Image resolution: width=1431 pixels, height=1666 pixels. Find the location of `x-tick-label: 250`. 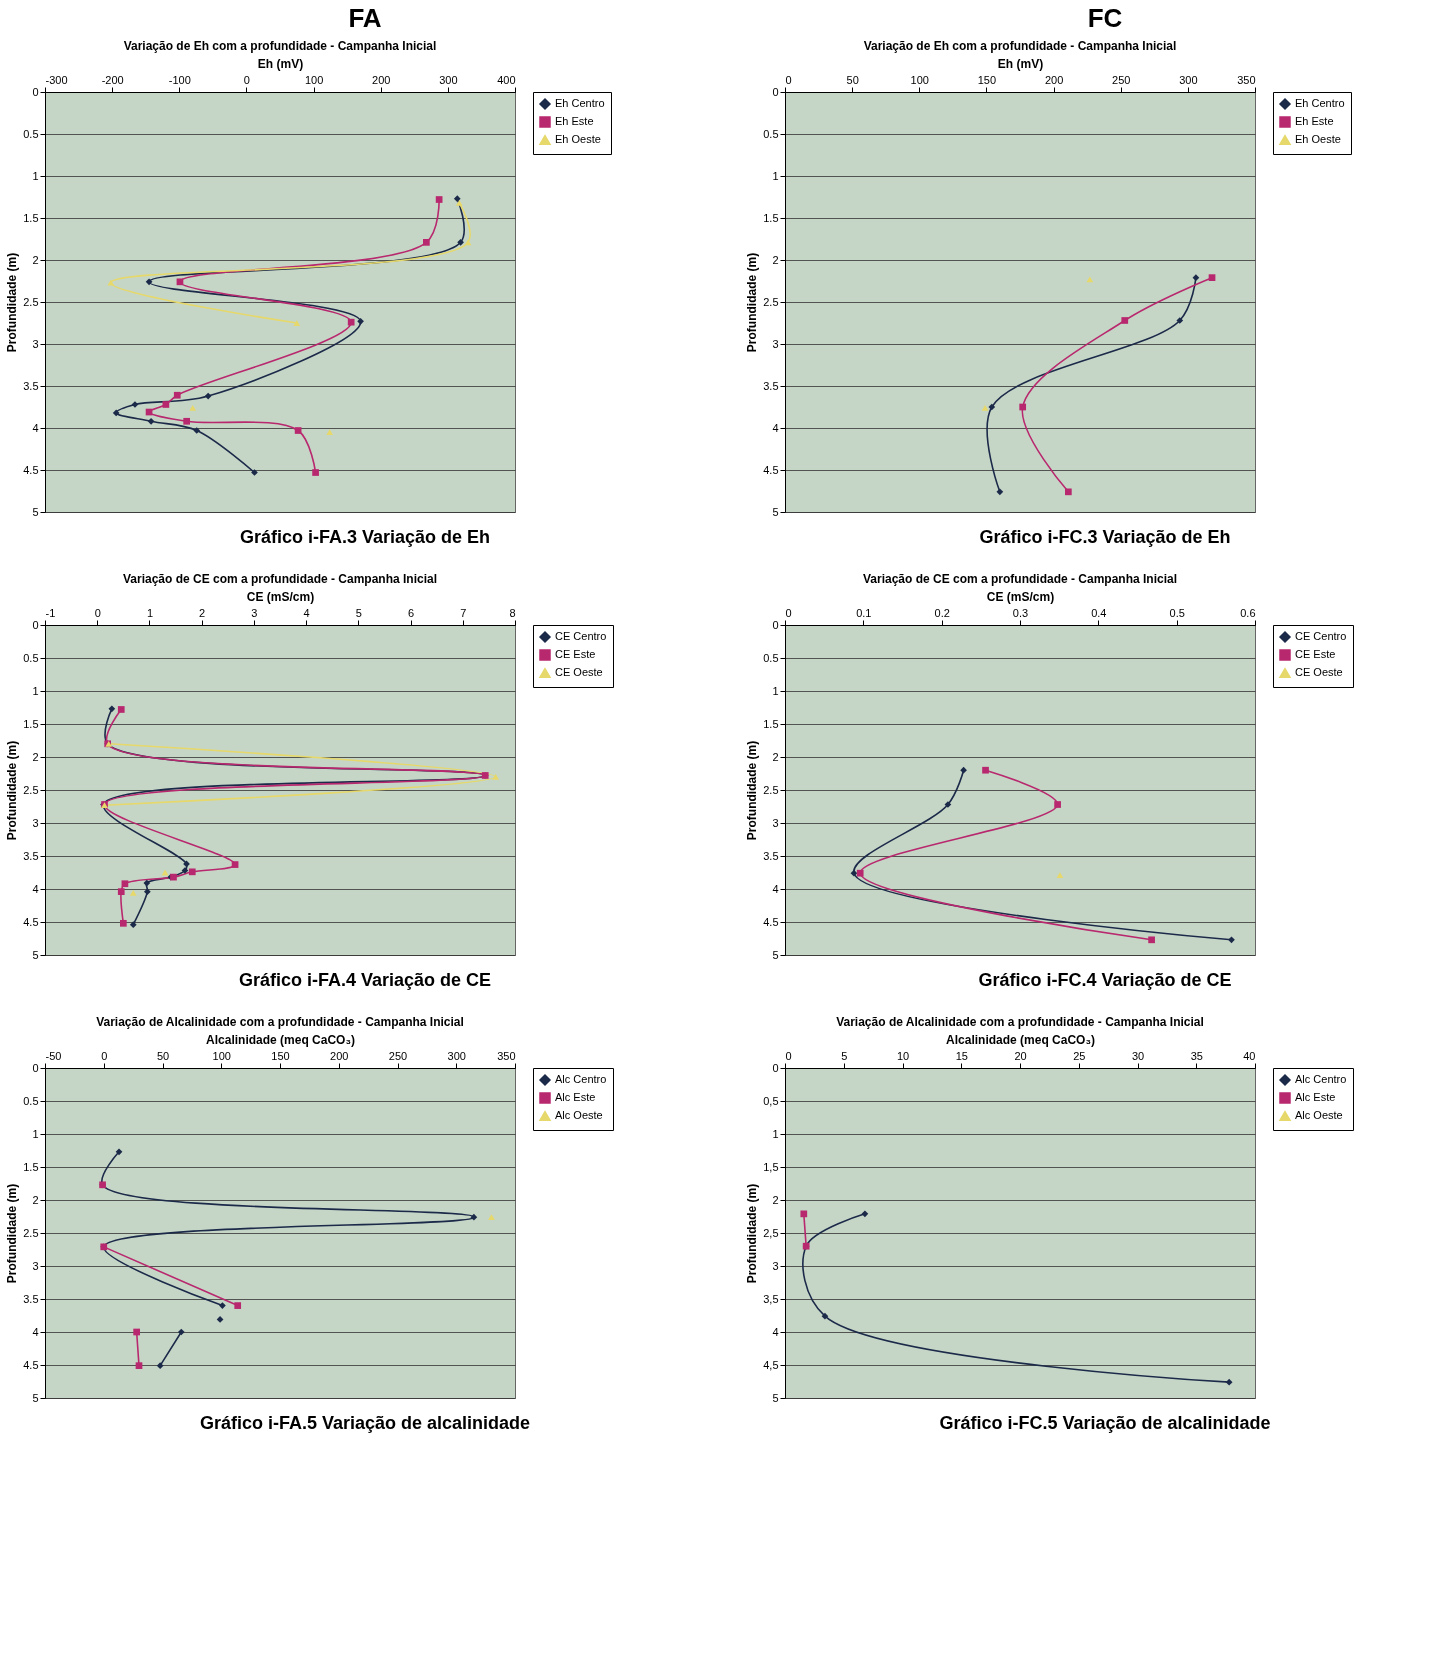

x-tick-label: 250 is located at coordinates (1121, 79).